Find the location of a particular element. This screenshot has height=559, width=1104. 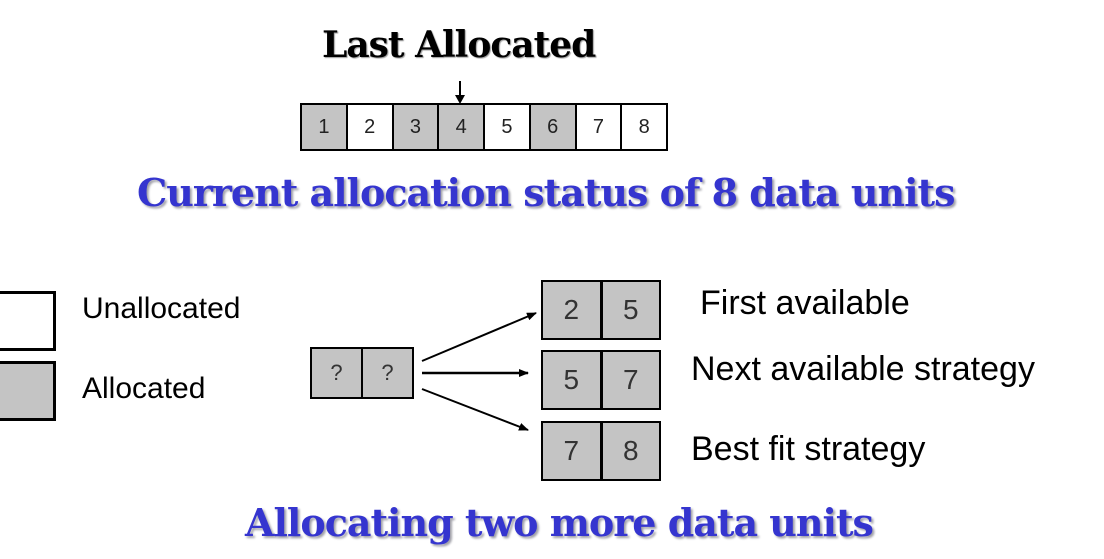

result-cell: 8 is located at coordinates (629, 451).